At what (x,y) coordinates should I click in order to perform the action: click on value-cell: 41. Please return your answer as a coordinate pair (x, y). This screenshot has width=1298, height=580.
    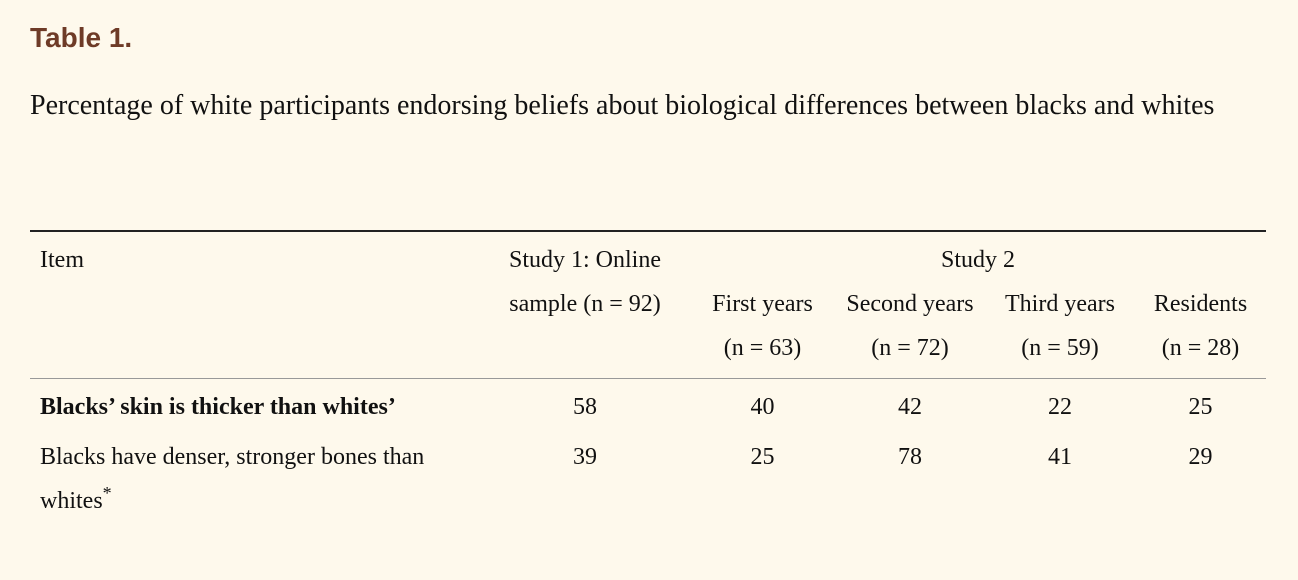
    Looking at the image, I should click on (1060, 457).